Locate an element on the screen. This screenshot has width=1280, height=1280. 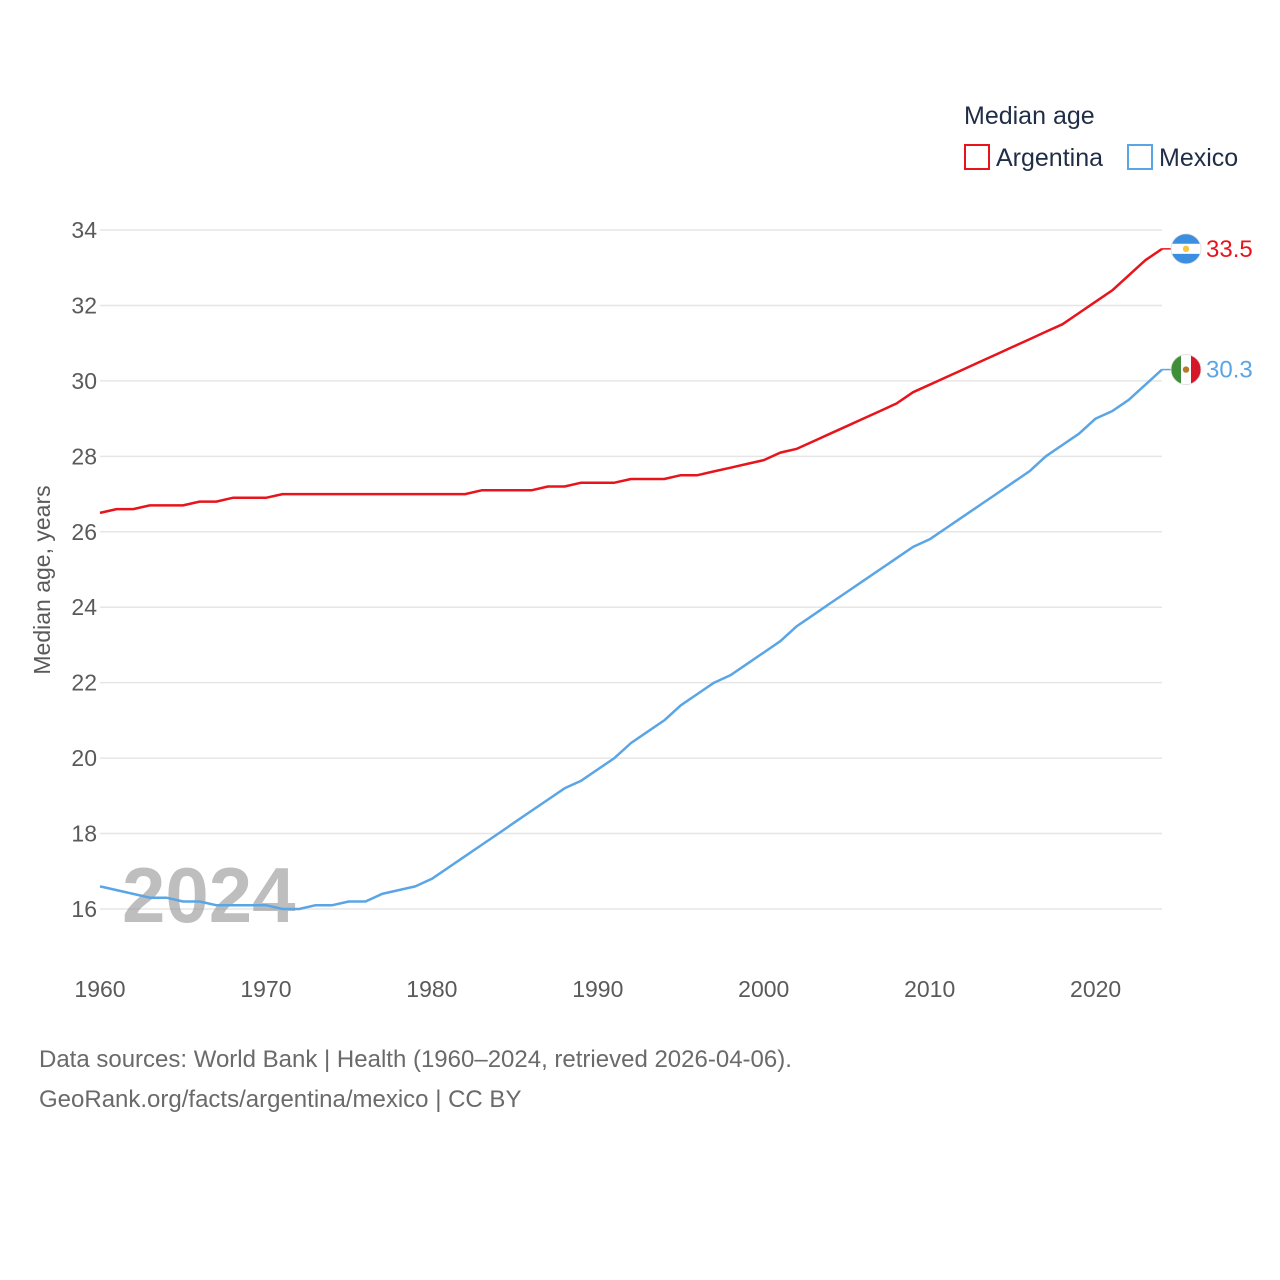
series-end-labels: 33.5 30.3 is located at coordinates (1207, 309).